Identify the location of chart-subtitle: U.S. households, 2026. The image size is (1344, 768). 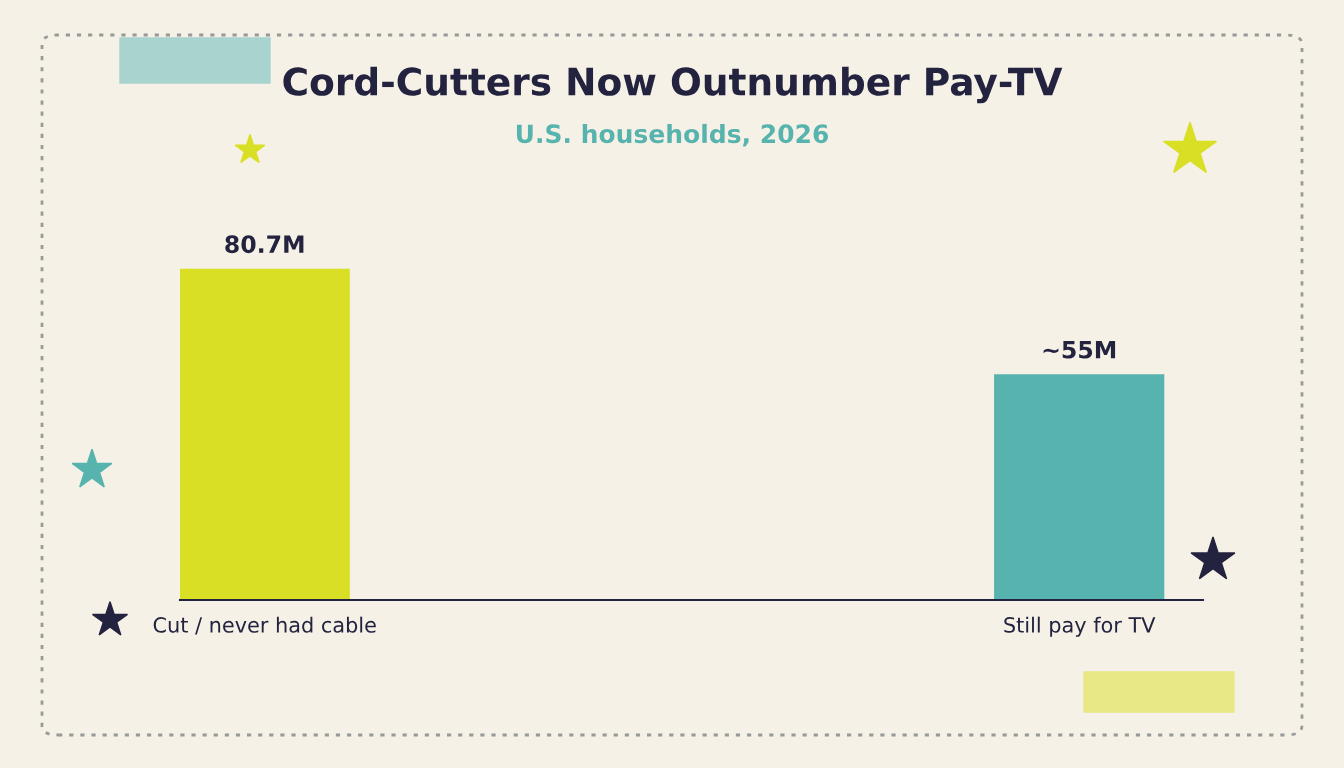
(672, 135).